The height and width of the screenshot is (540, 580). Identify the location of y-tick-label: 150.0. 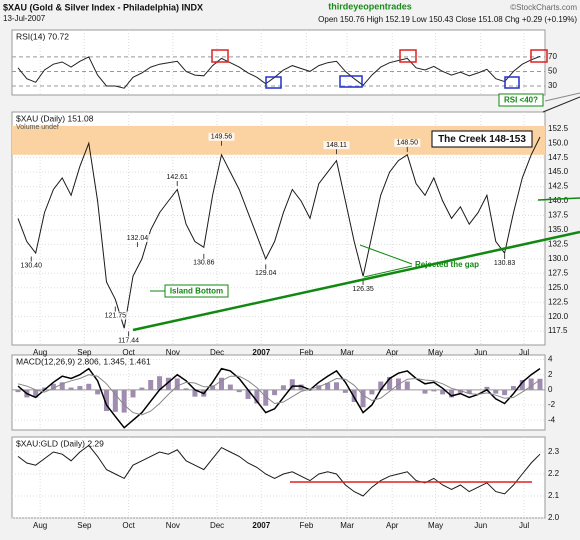
(558, 142).